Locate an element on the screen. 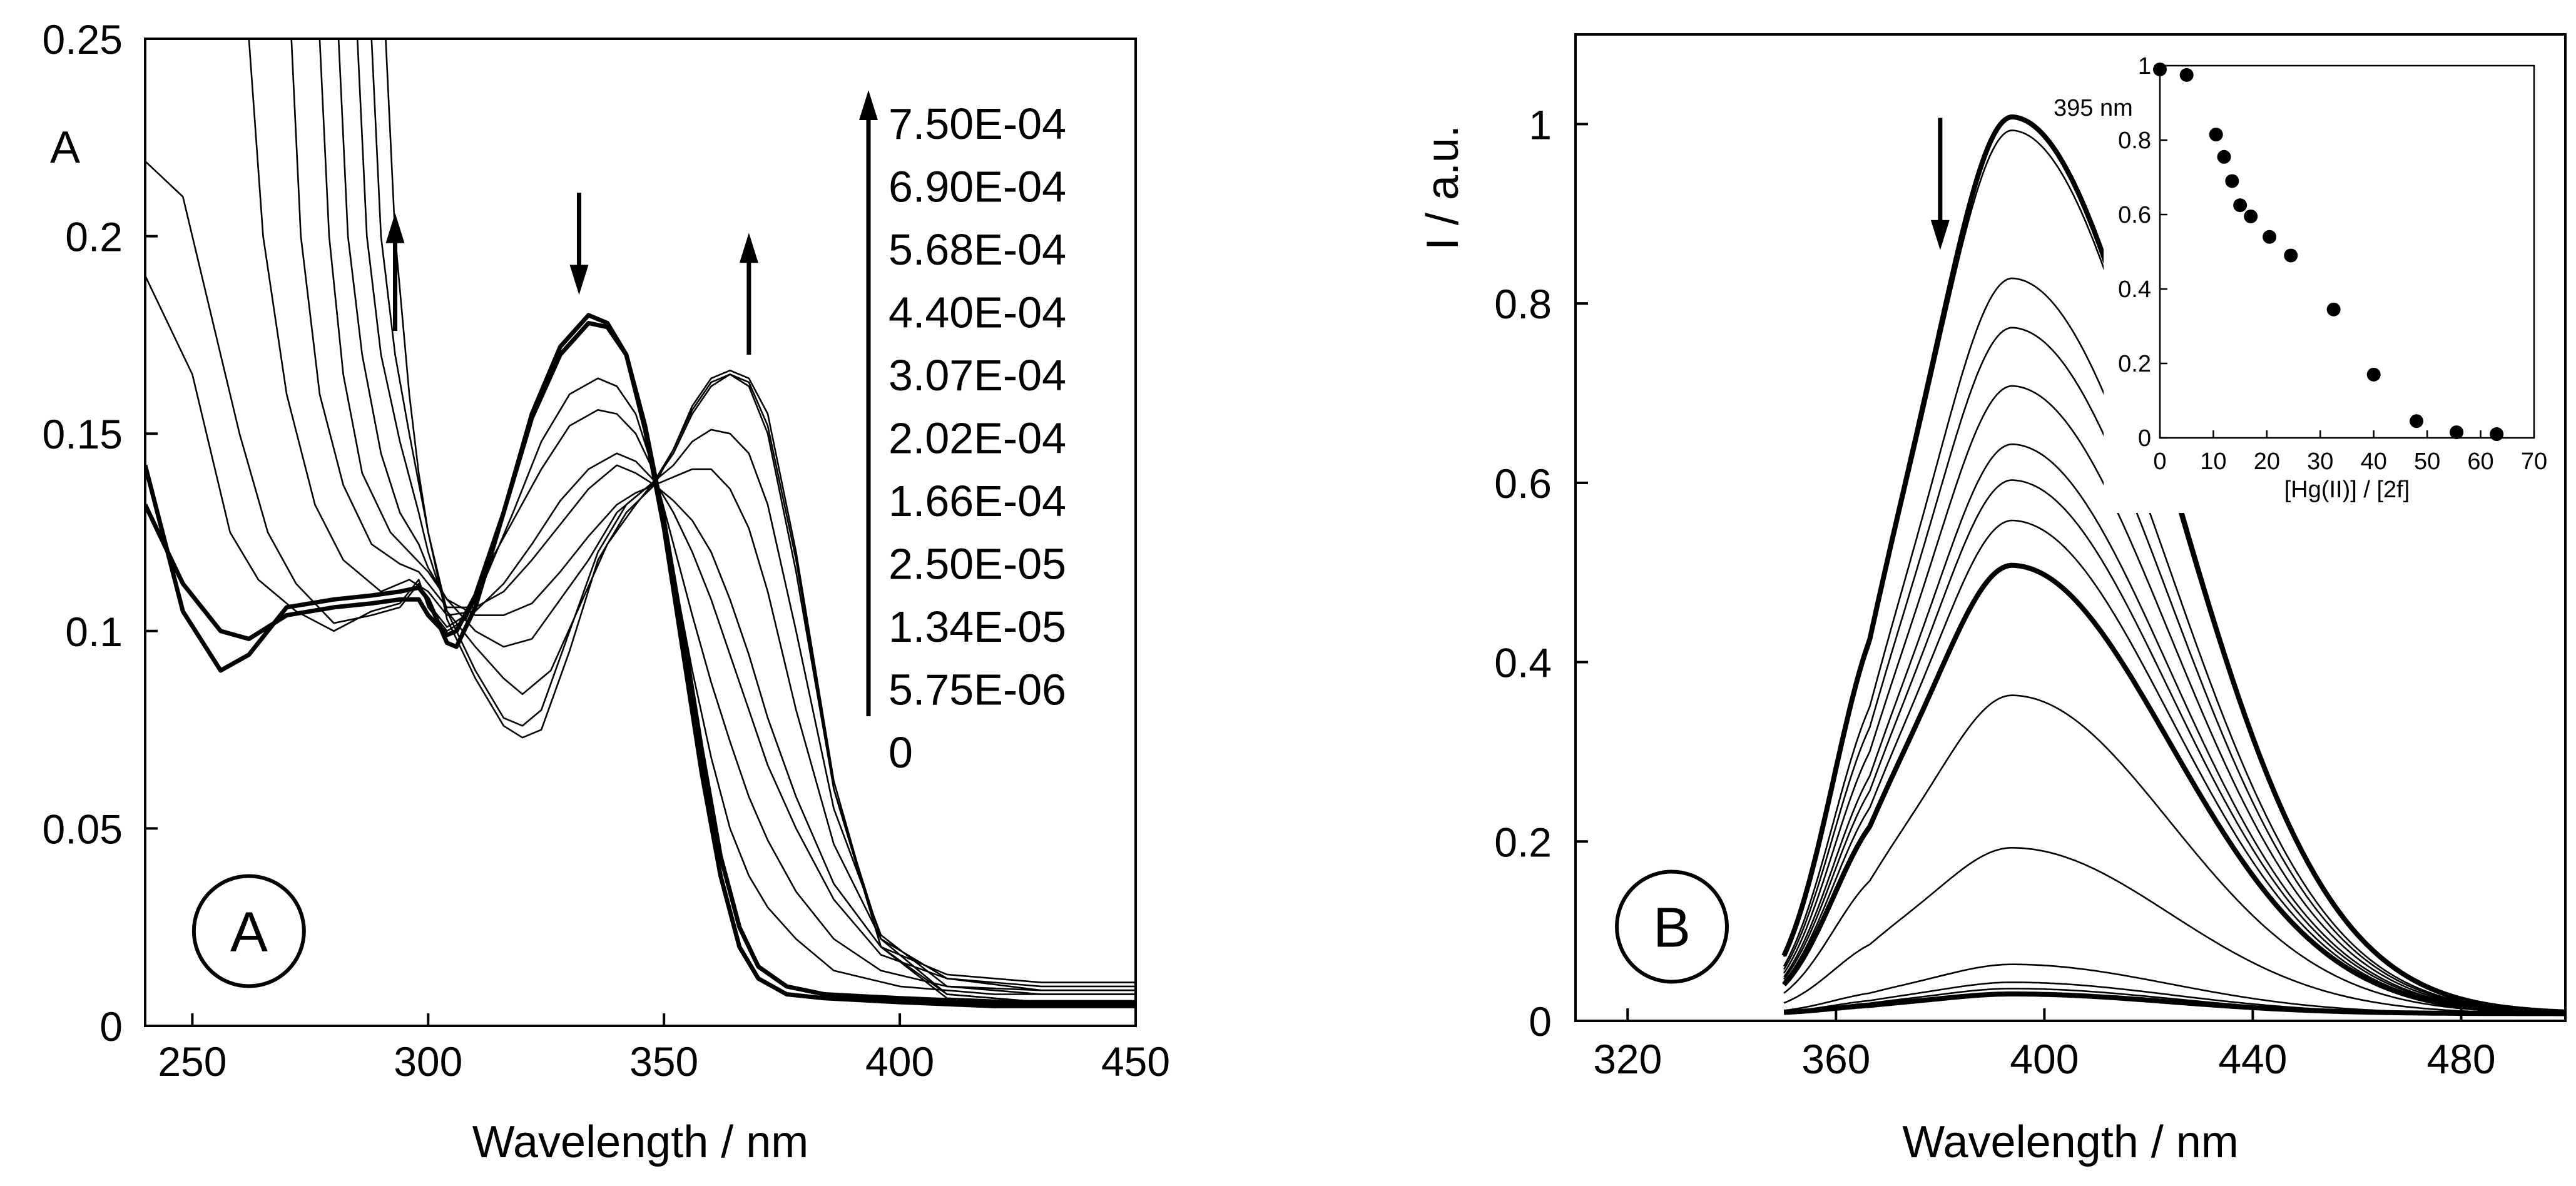 Image resolution: width=2576 pixels, height=1186 pixels. panel-b-y-tick-label: 0.6 is located at coordinates (1523, 483).